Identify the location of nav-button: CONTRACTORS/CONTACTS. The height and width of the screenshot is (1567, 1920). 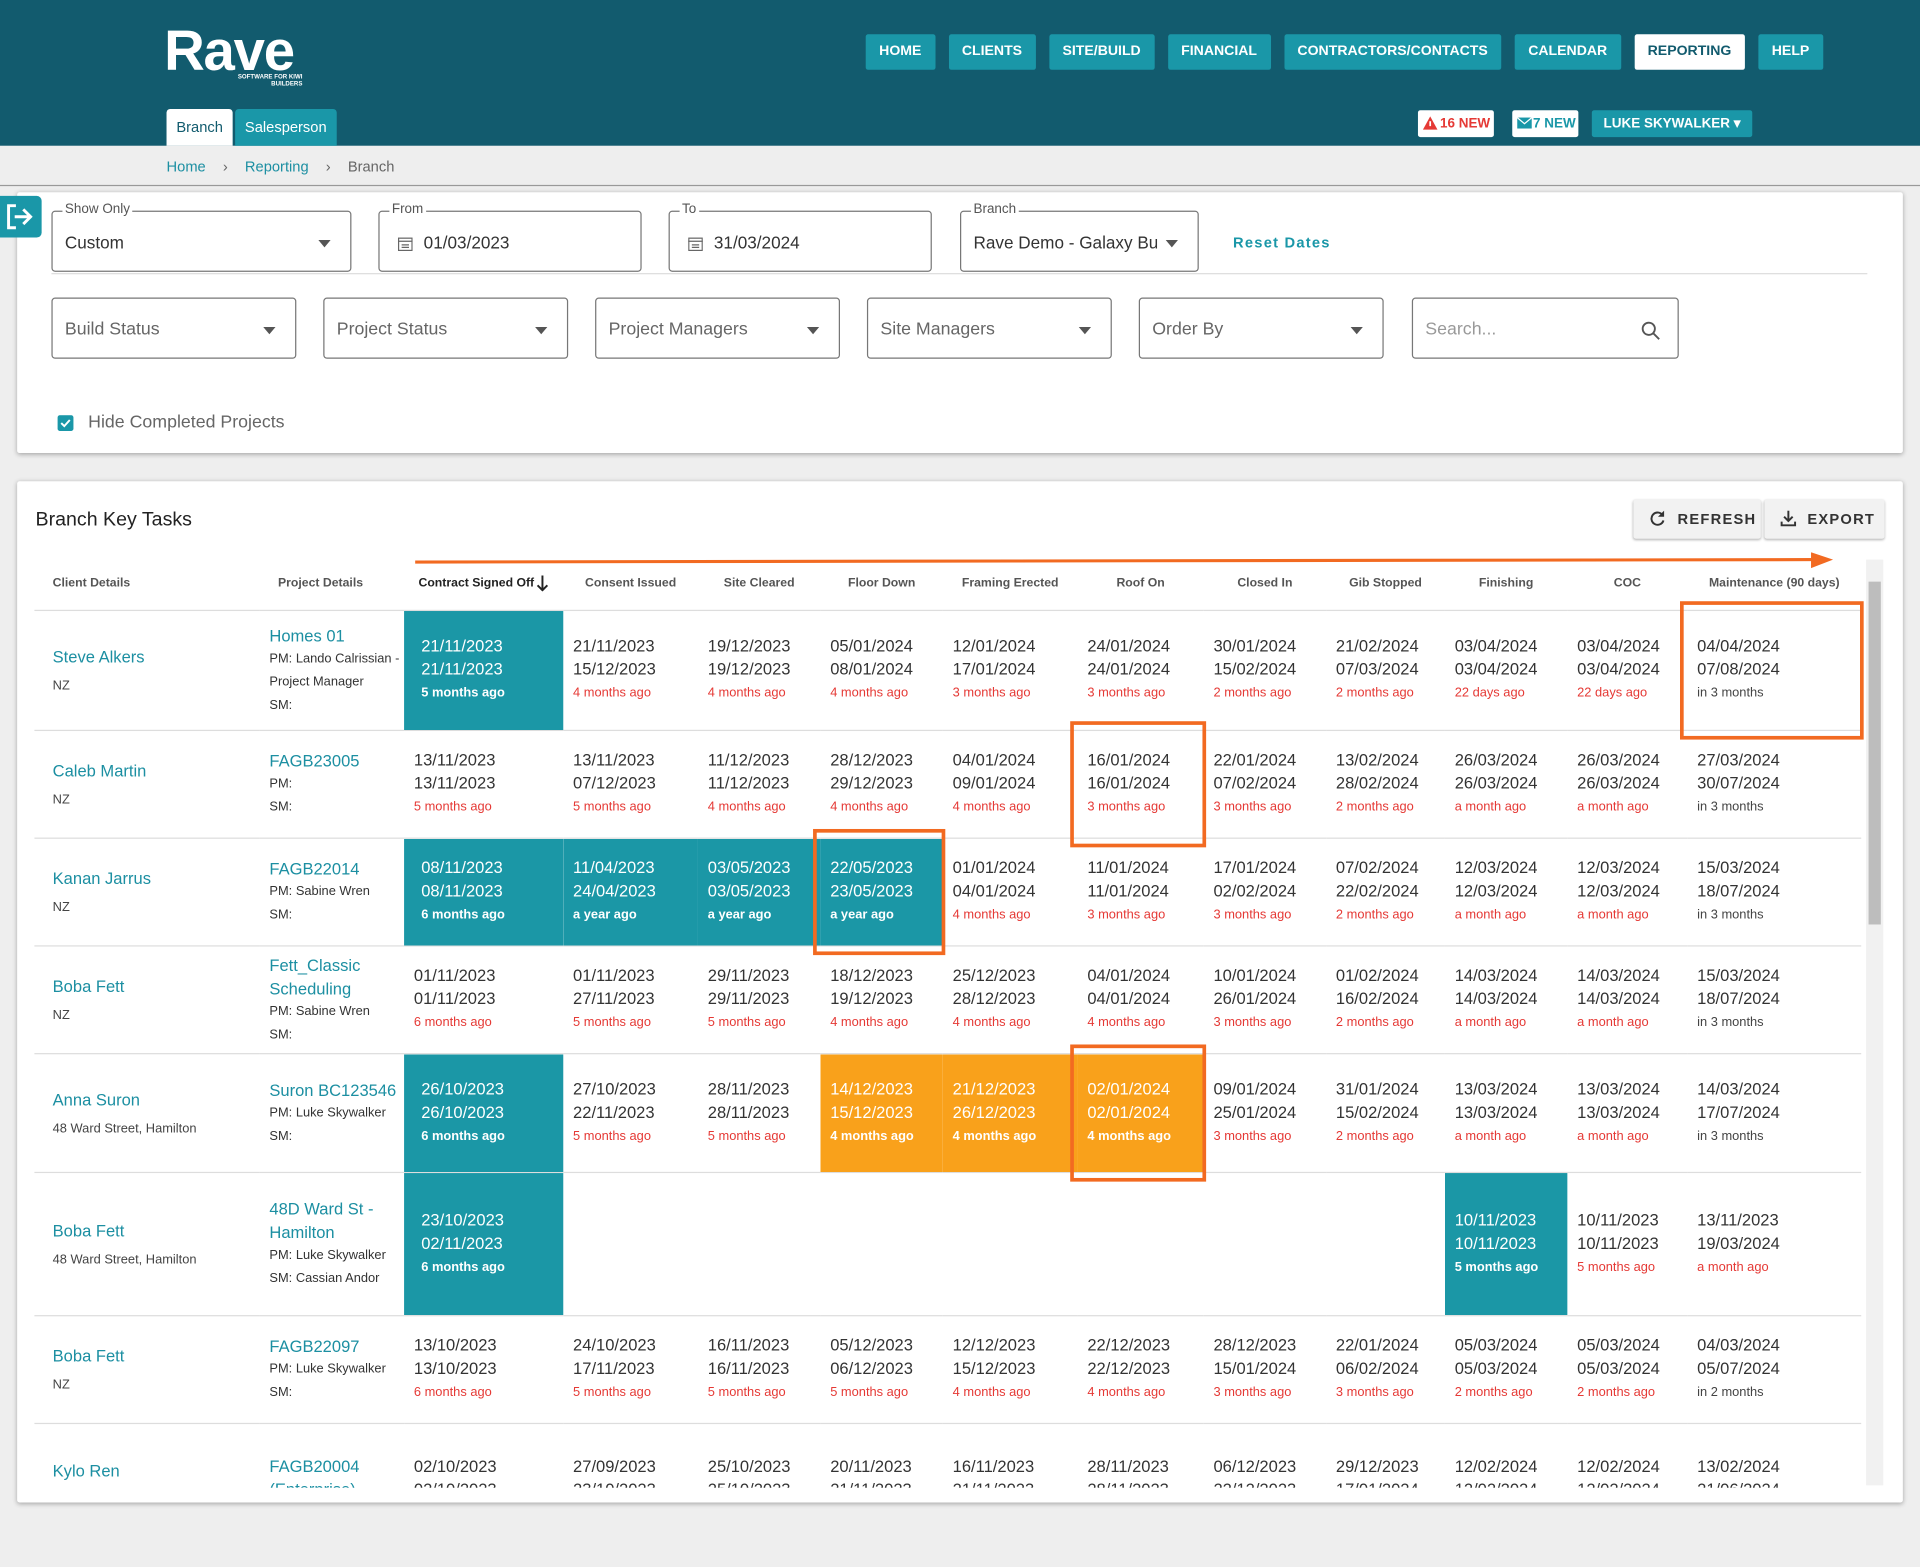
(1392, 52).